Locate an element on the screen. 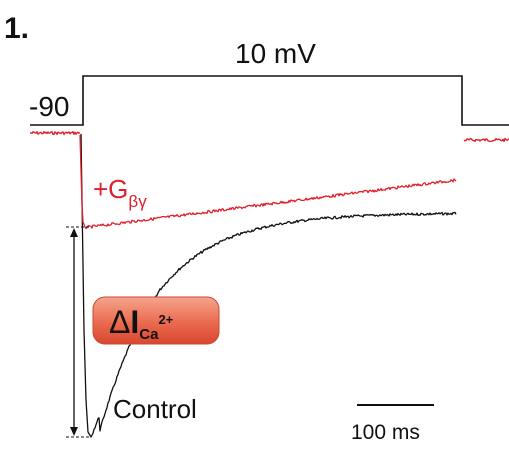 Image resolution: width=509 pixels, height=450 pixels. current-symbol: I is located at coordinates (134, 322).